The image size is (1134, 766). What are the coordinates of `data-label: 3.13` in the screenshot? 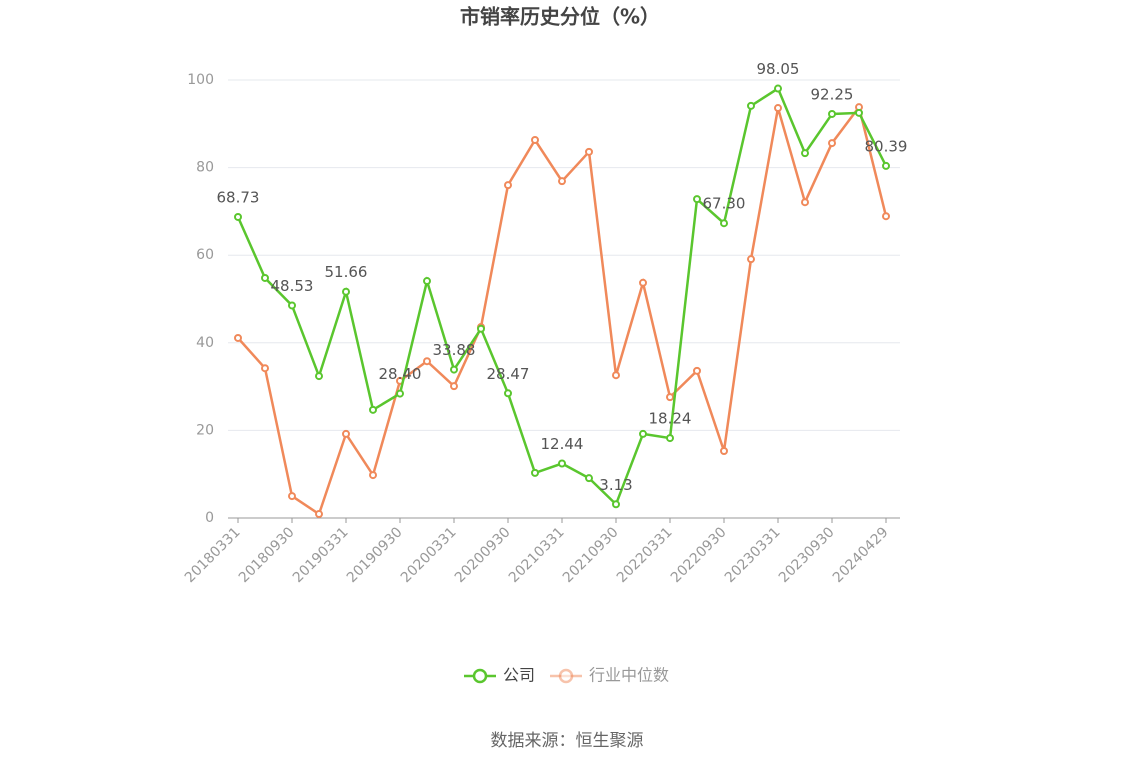 It's located at (615, 485).